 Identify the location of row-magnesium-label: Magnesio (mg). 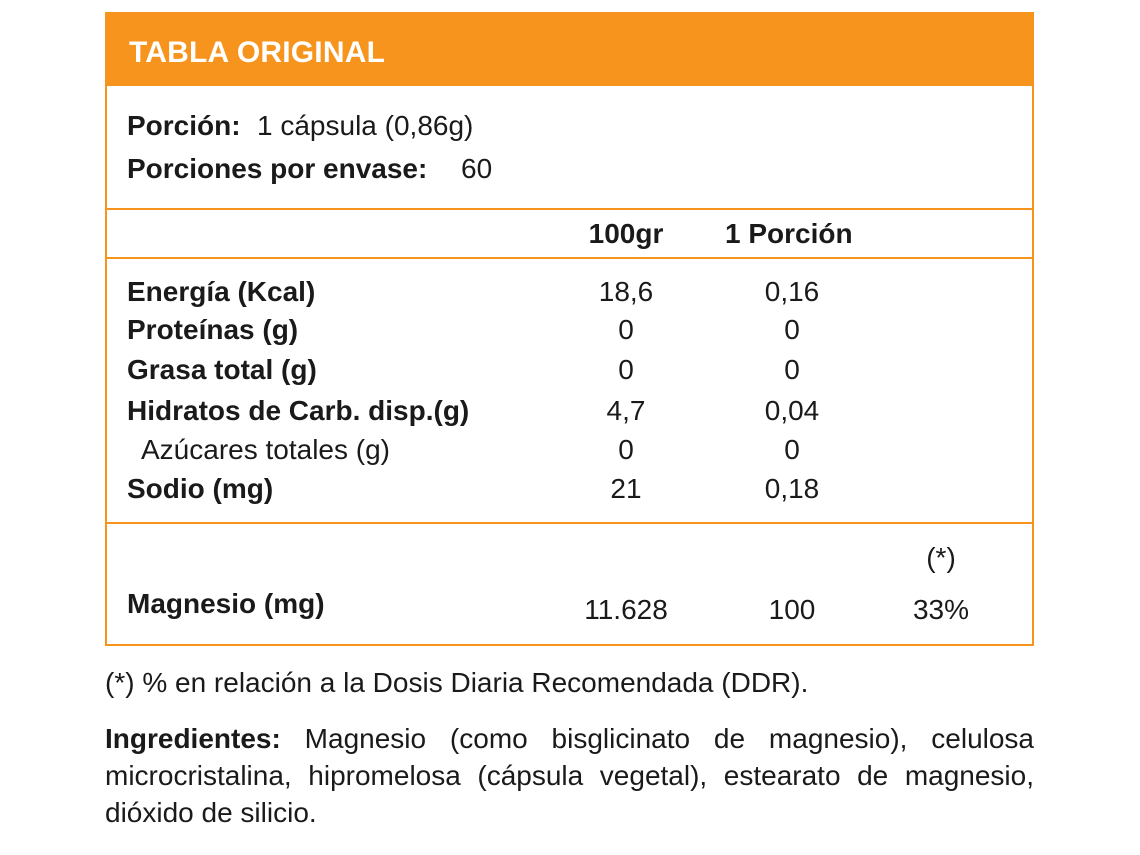
(226, 603).